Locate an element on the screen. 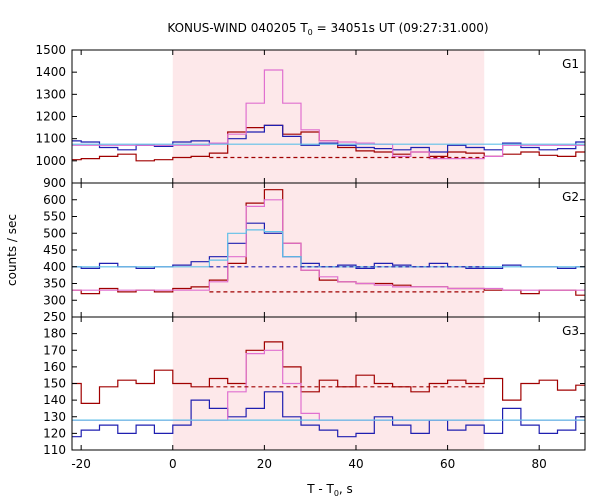 The image size is (600, 500). y-tick-label: 170 is located at coordinates (54, 350).